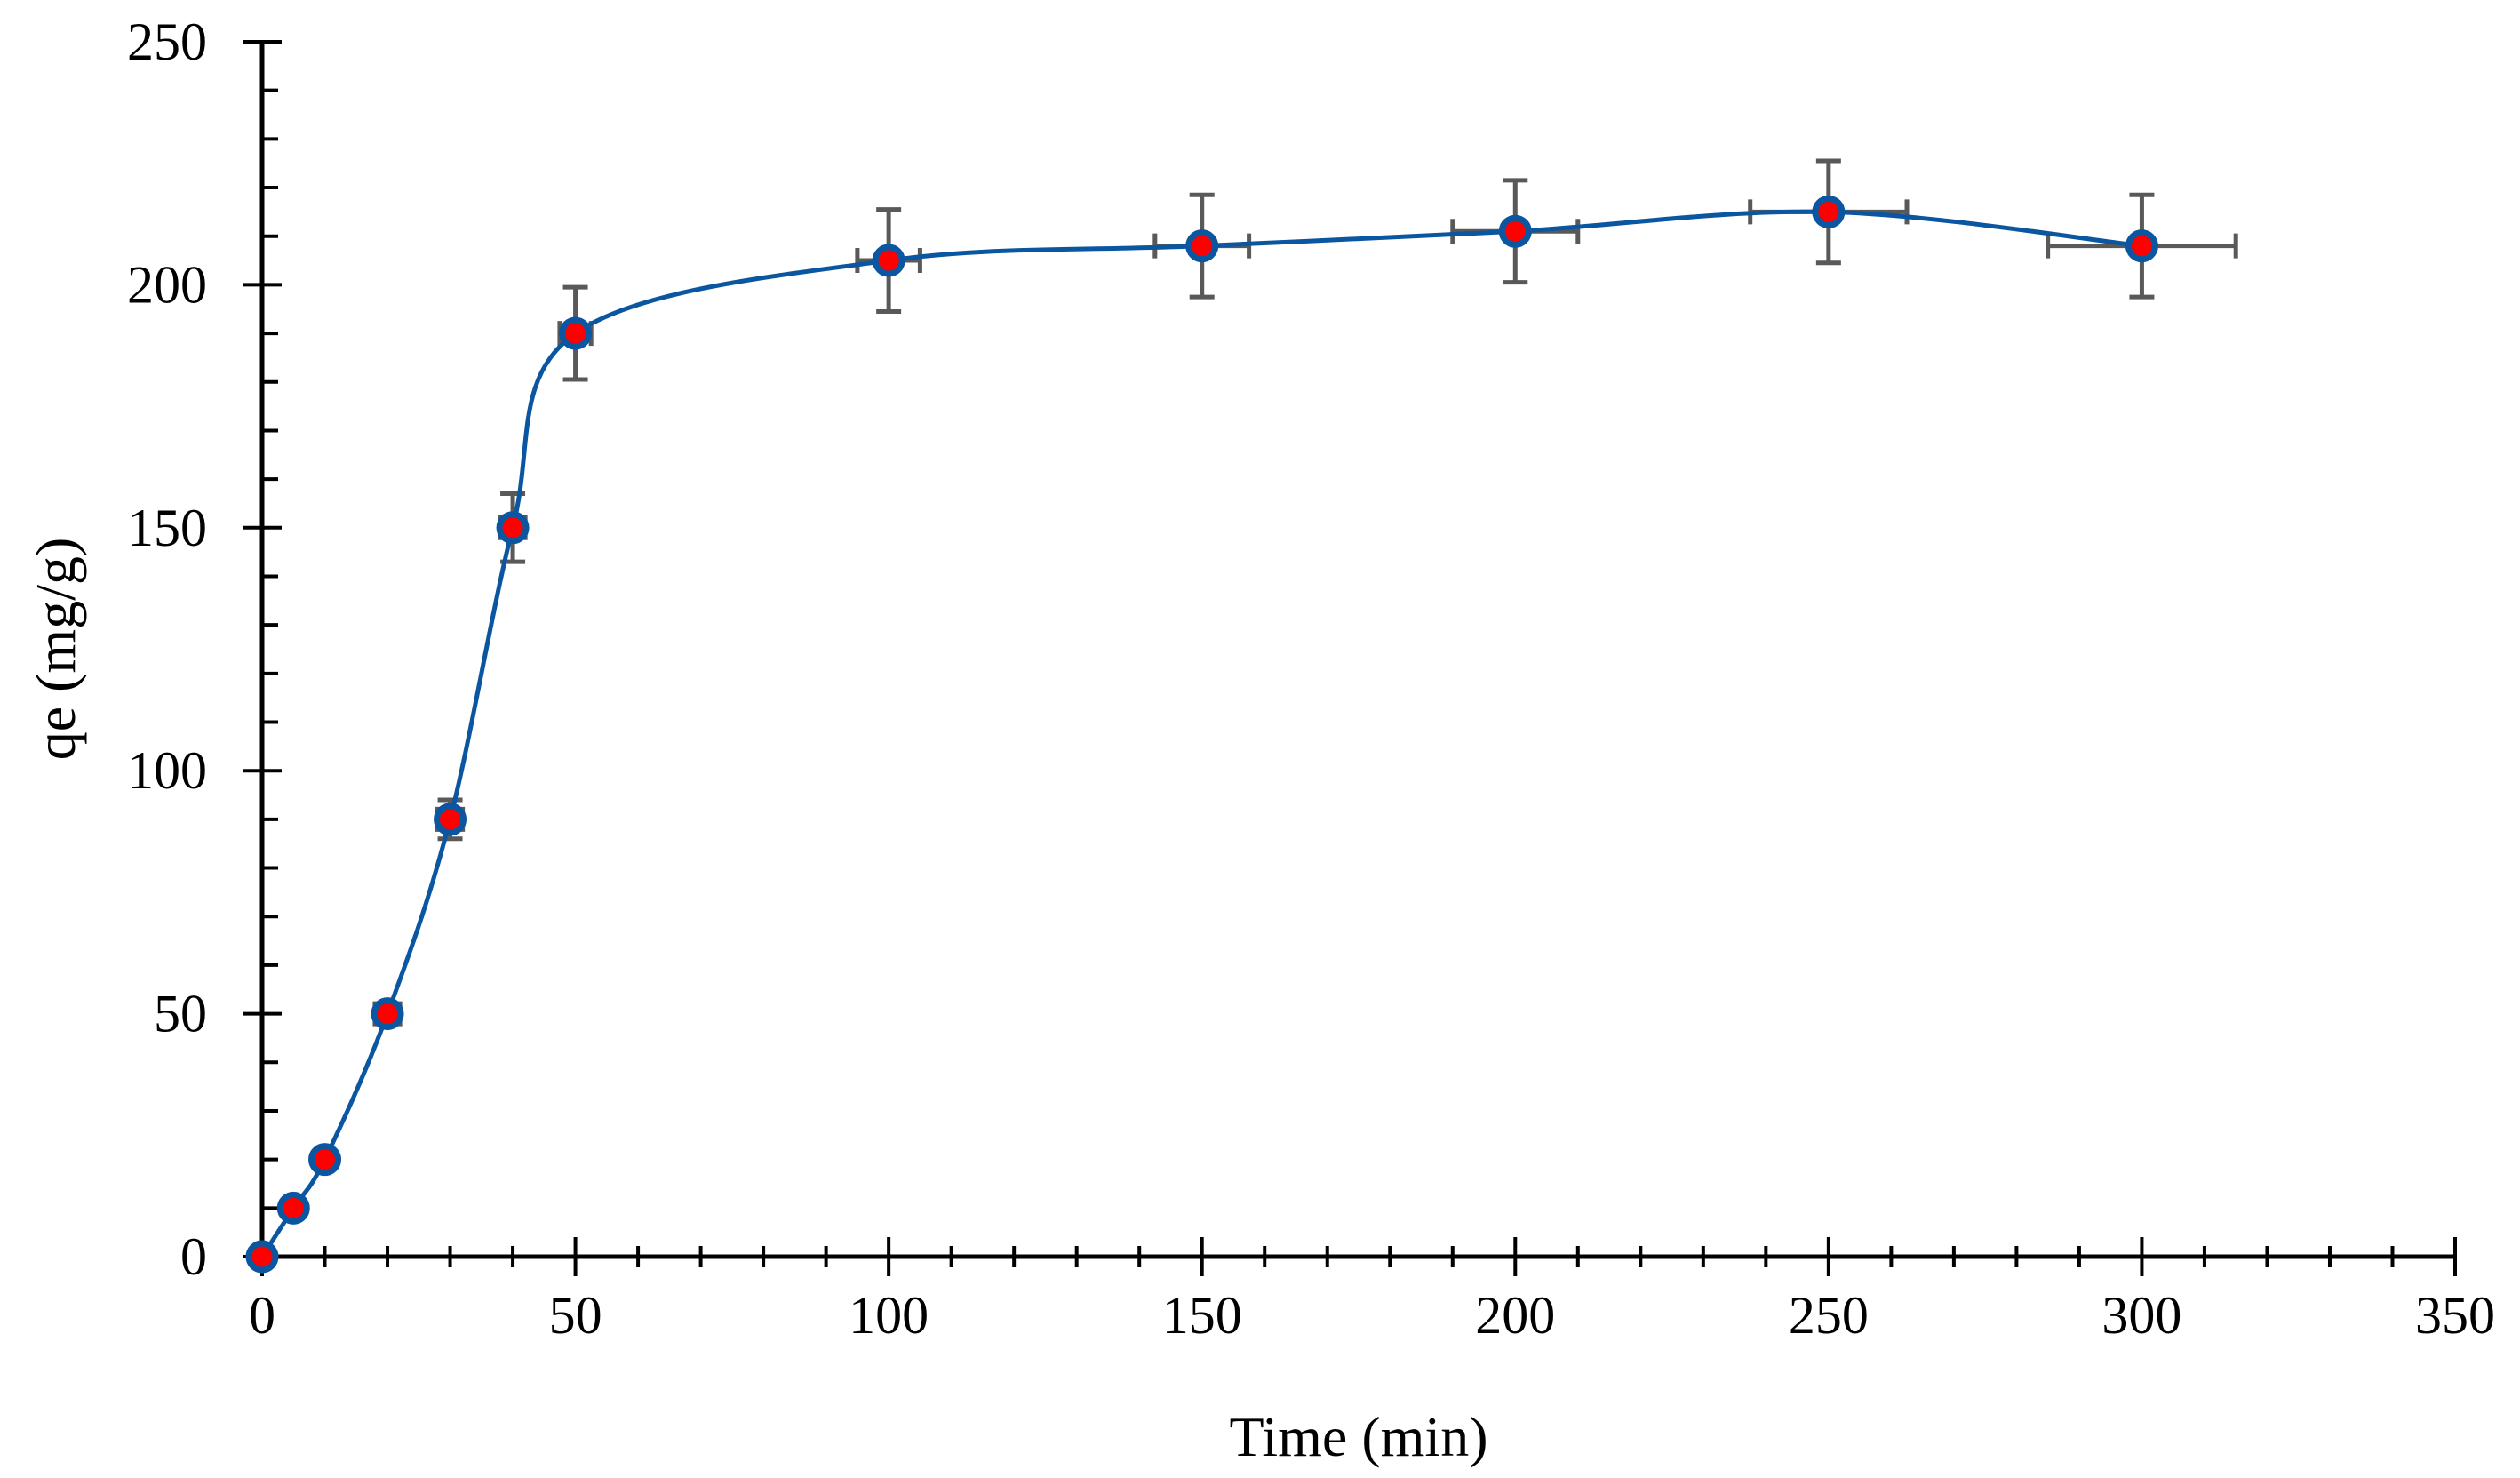 The height and width of the screenshot is (1478, 2520). What do you see at coordinates (889, 1315) in the screenshot?
I see `x-tick-label: 100` at bounding box center [889, 1315].